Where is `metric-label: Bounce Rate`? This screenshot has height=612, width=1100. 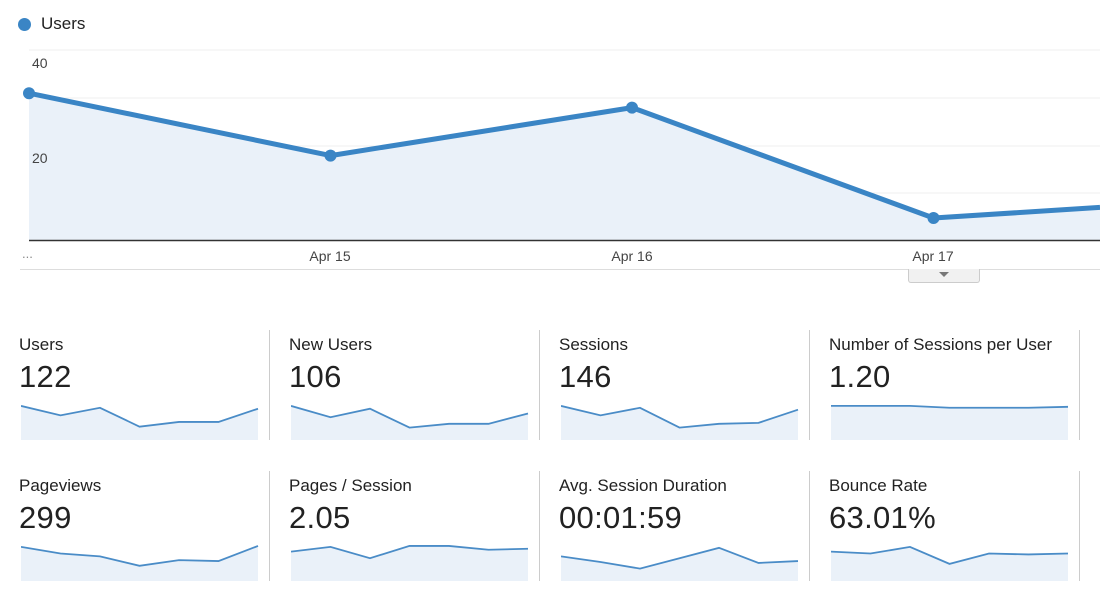 metric-label: Bounce Rate is located at coordinates (878, 485).